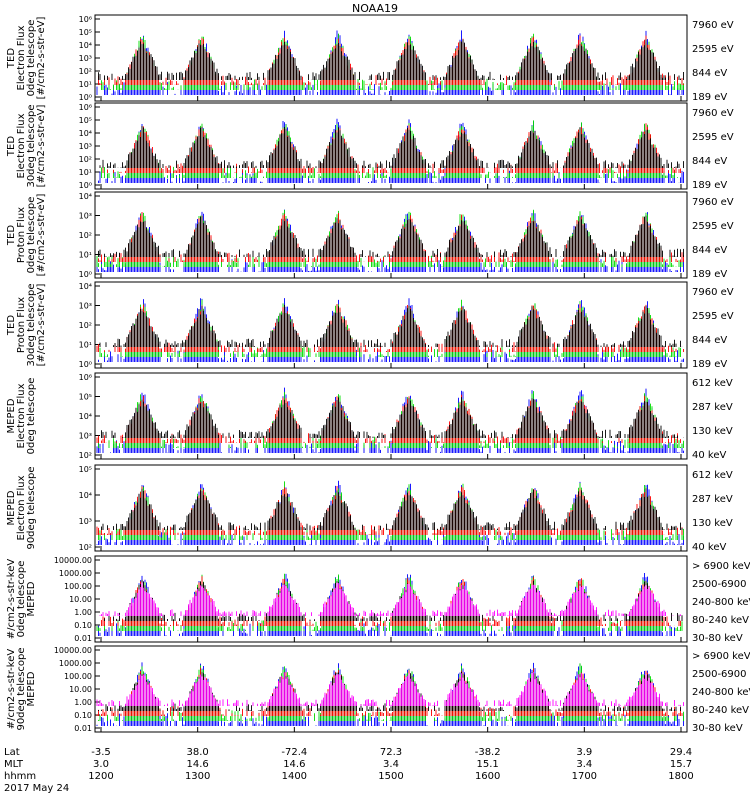 This screenshot has width=750, height=800. Describe the element at coordinates (75, 663) in the screenshot. I see `y-tick-label: 1000.00` at that location.